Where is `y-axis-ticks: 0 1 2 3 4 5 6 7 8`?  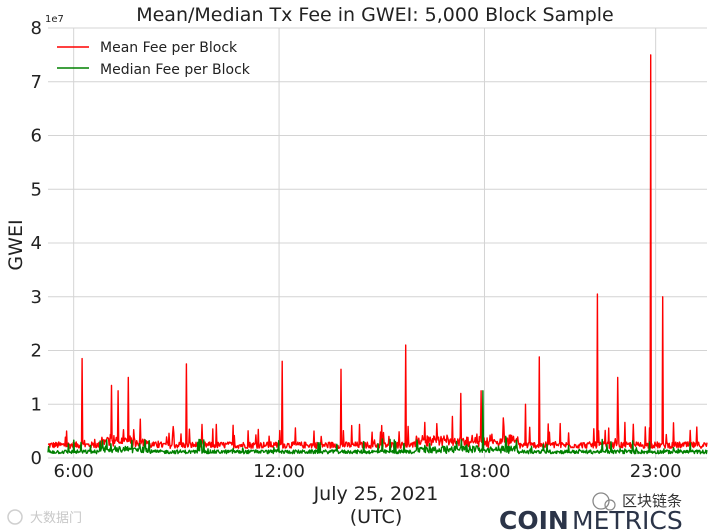
y-axis-ticks: 0 1 2 3 4 5 6 7 8 is located at coordinates (36, 243).